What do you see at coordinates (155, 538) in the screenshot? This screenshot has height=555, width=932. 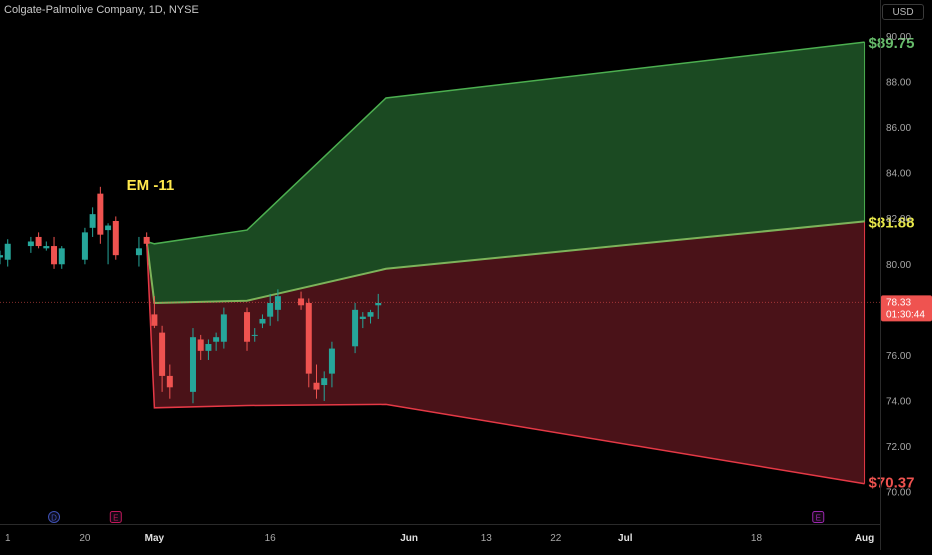 I see `x-tick-label: May` at bounding box center [155, 538].